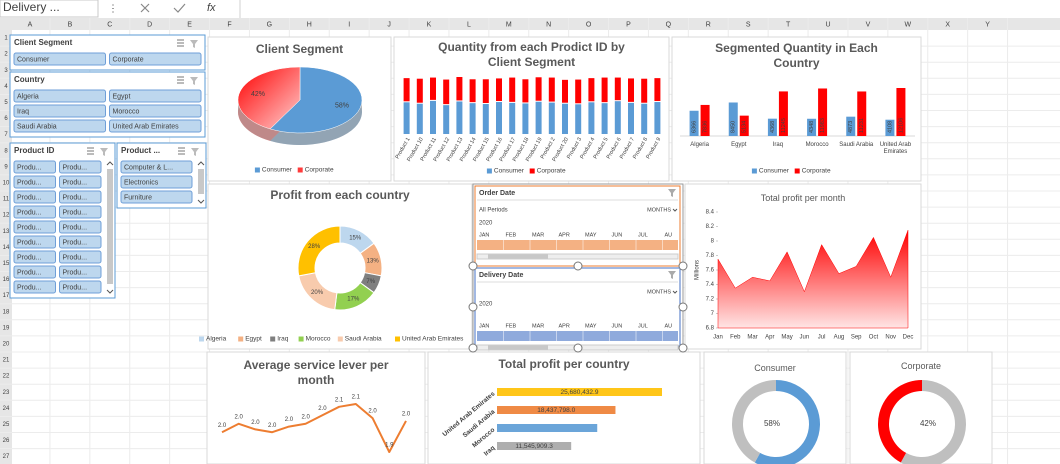 The image size is (1060, 464). Describe the element at coordinates (6, 135) in the screenshot. I see `row-header: 7` at that location.